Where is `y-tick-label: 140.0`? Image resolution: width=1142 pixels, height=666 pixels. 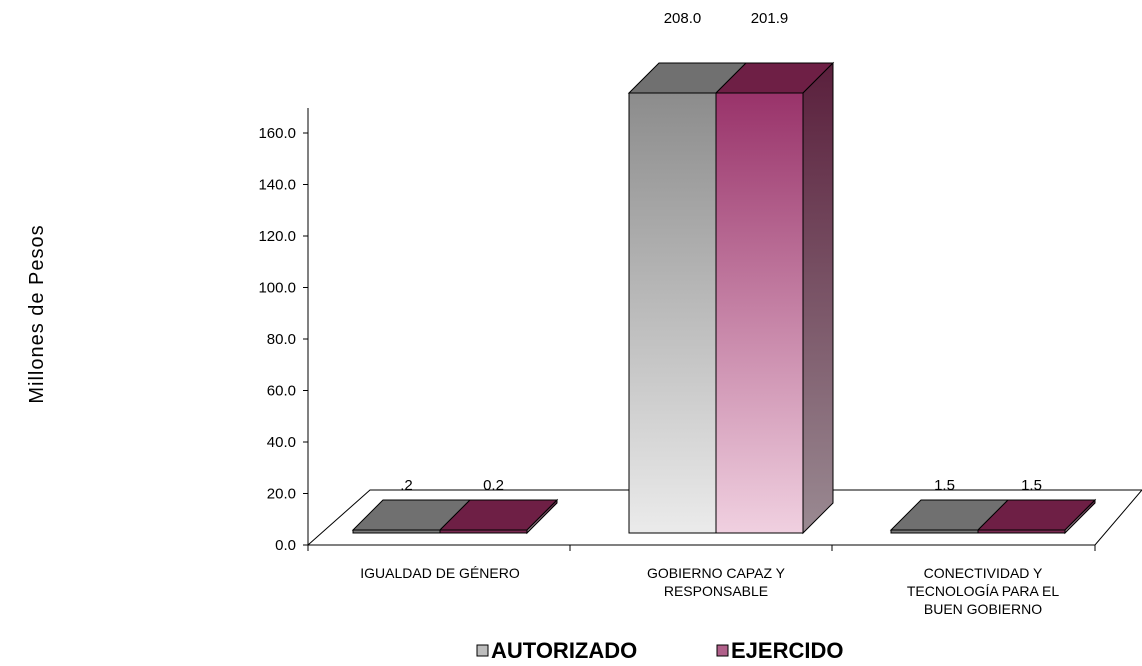 y-tick-label: 140.0 is located at coordinates (277, 185).